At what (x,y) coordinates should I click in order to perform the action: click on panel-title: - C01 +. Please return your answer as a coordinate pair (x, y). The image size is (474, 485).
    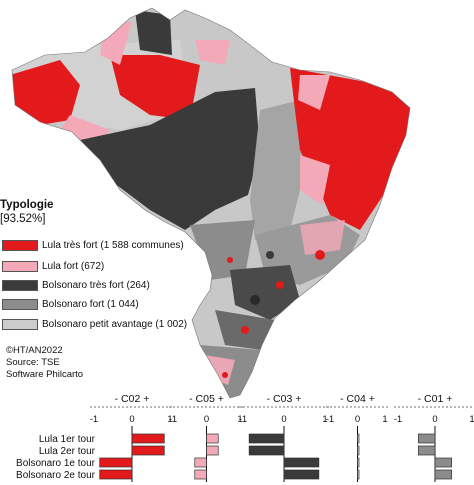
    Looking at the image, I should click on (435, 399).